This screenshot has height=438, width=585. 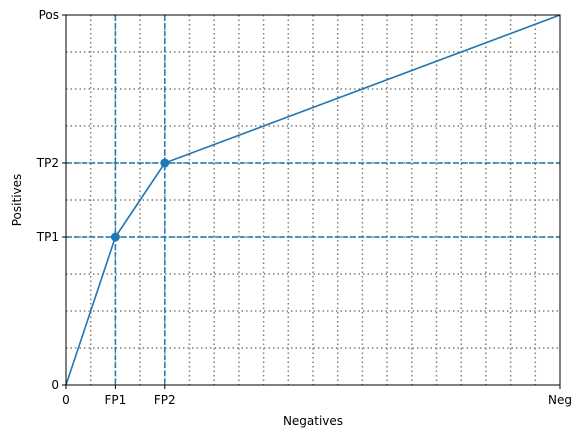 What do you see at coordinates (66, 400) in the screenshot?
I see `x-tick-label: 0` at bounding box center [66, 400].